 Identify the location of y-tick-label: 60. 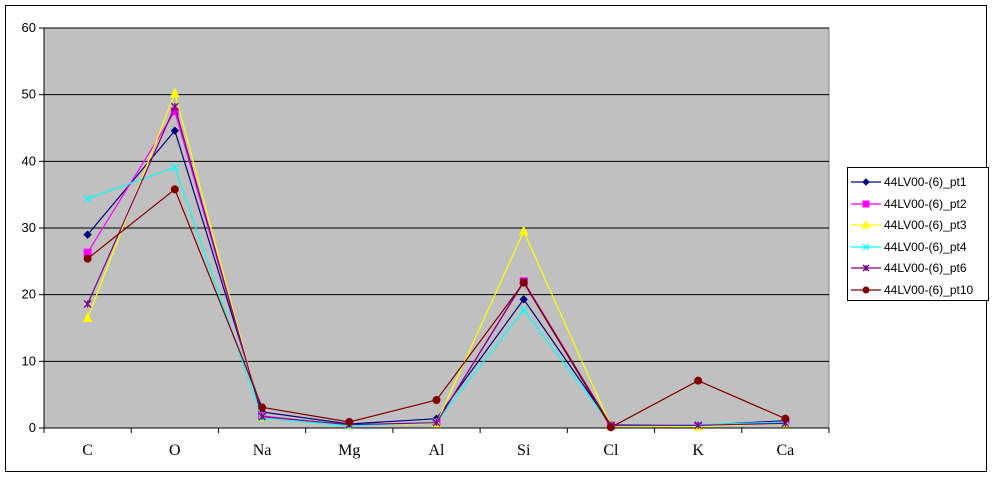
(29, 27).